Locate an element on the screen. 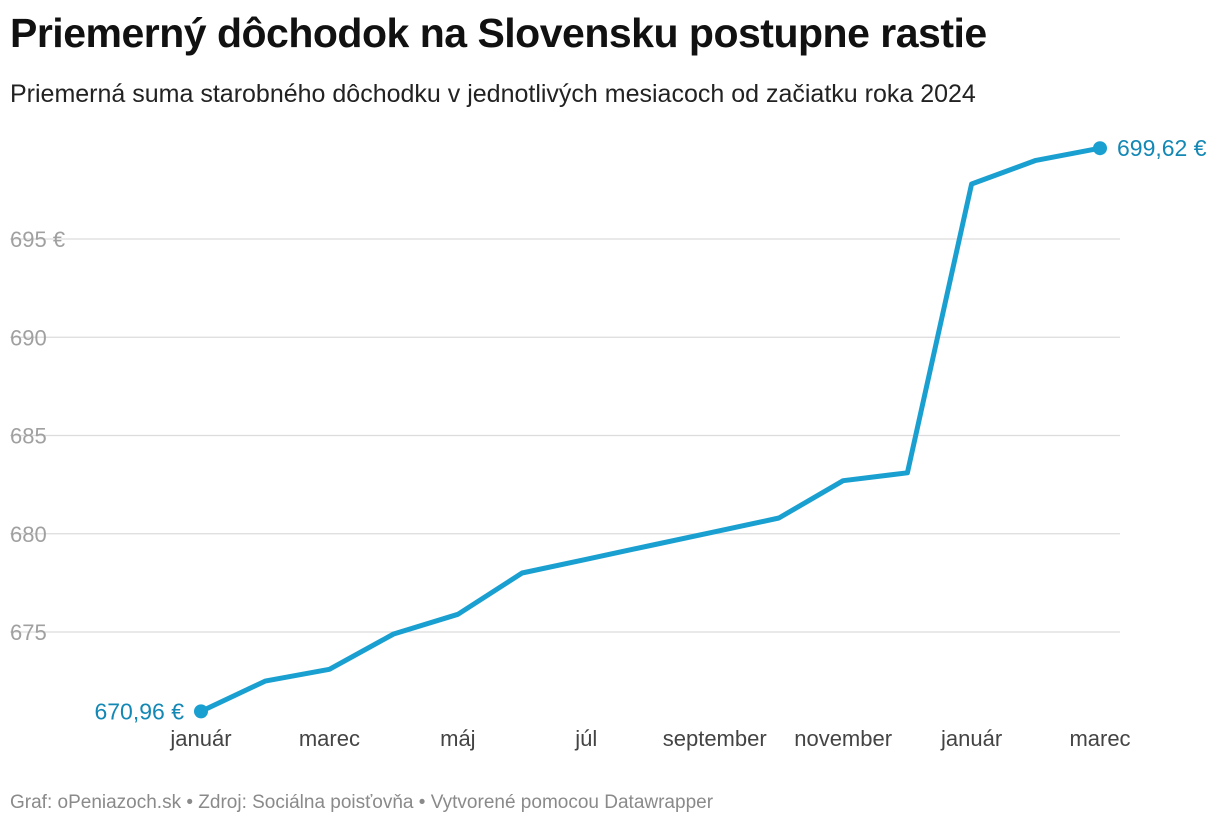 The height and width of the screenshot is (828, 1220). y-tick-label: 675 is located at coordinates (28, 632).